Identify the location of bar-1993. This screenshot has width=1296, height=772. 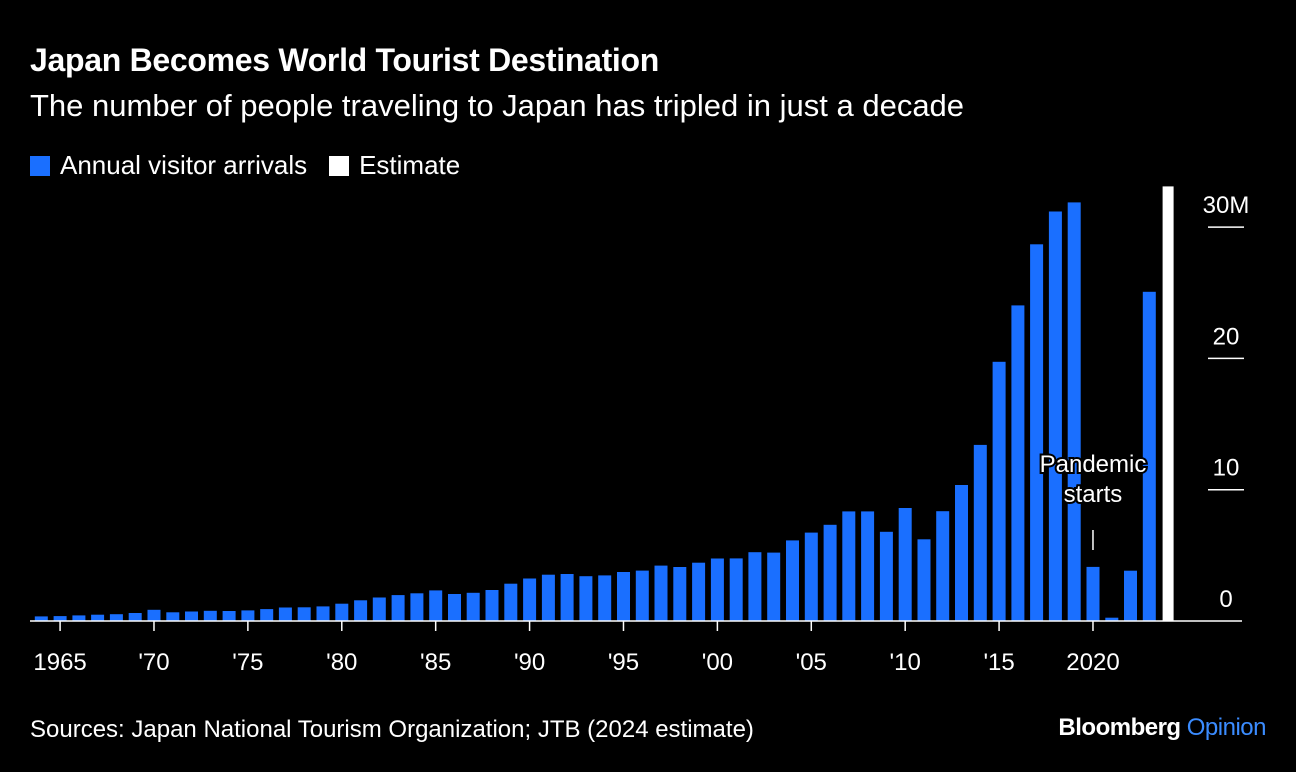
(586, 598).